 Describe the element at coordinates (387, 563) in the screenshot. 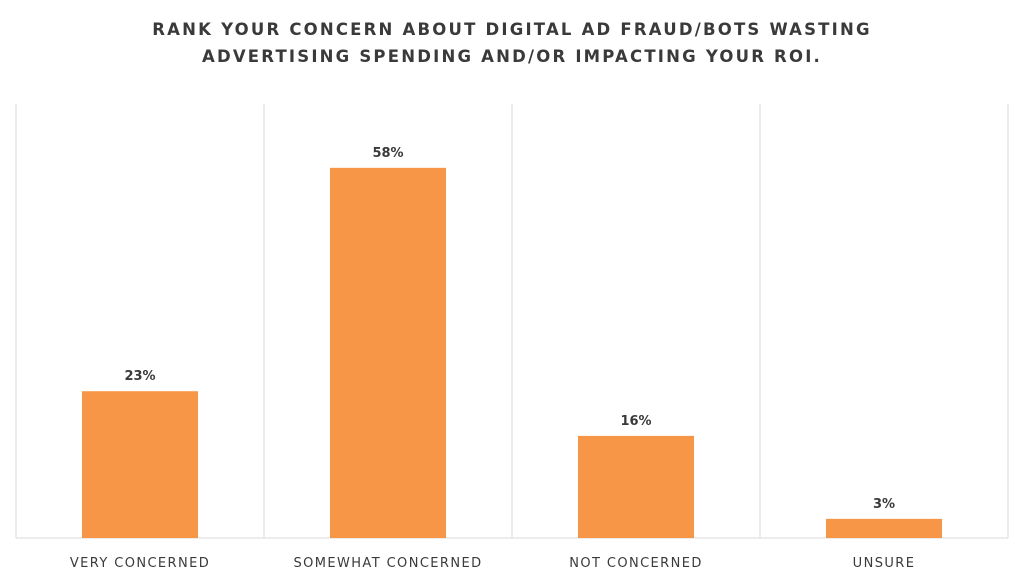

I see `category-label: SOMEWHAT CONCERNED` at that location.